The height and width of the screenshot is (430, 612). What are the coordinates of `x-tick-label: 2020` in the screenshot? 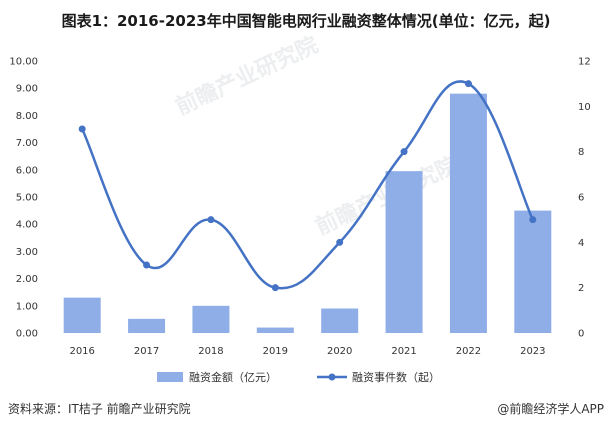 It's located at (339, 351).